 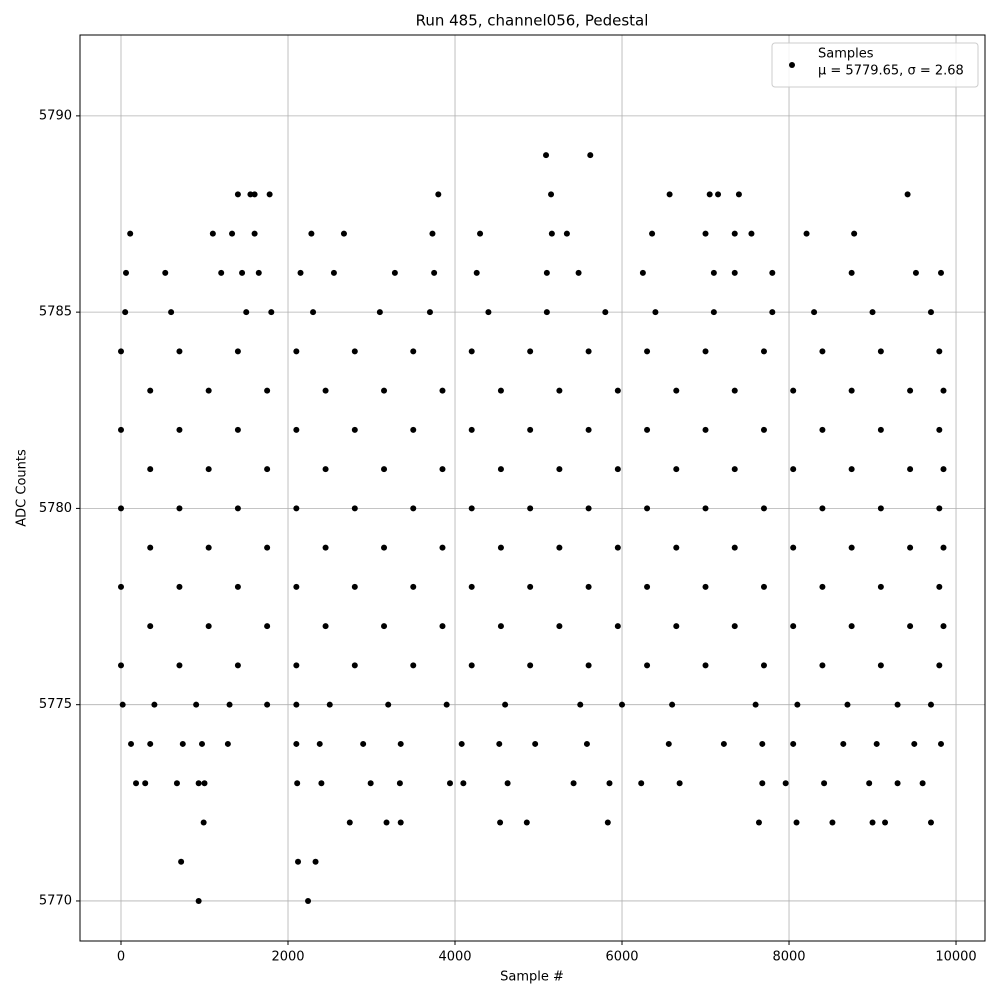 What do you see at coordinates (55, 312) in the screenshot?
I see `y-tick-label: 5785` at bounding box center [55, 312].